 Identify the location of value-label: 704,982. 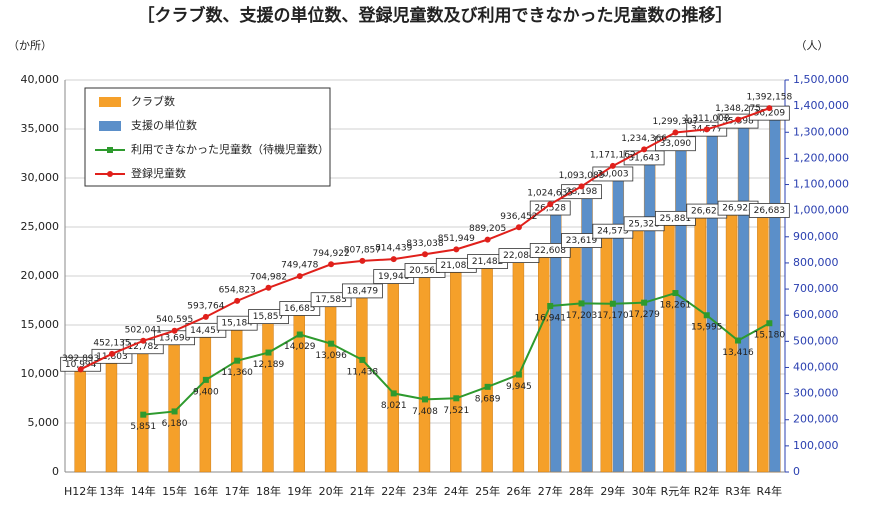
(268, 277).